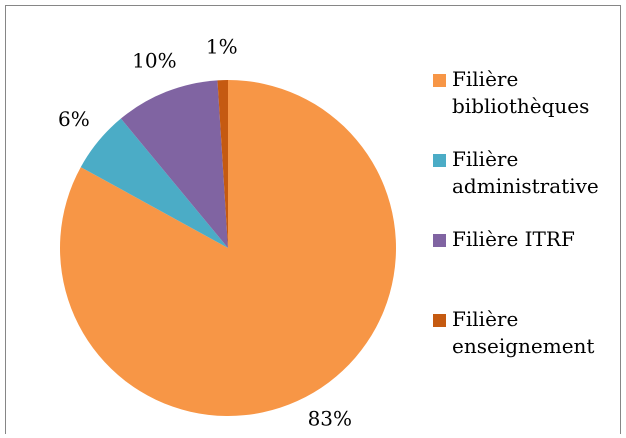 The height and width of the screenshot is (438, 626). What do you see at coordinates (74, 119) in the screenshot?
I see `data-label: 6%` at bounding box center [74, 119].